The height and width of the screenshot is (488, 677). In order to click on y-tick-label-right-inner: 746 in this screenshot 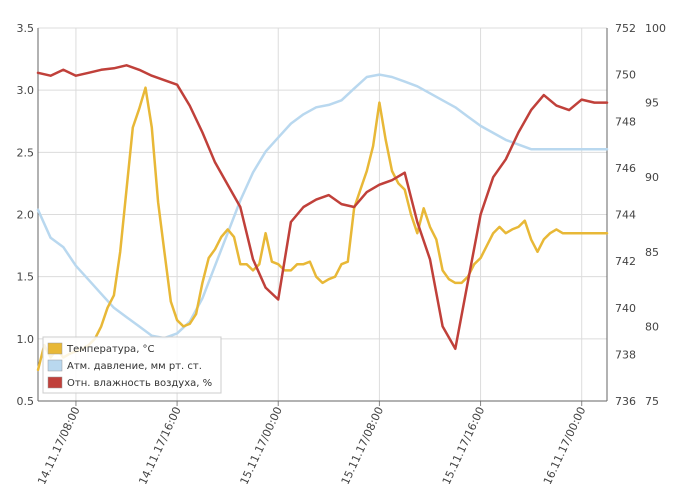, I will do `click(625, 168)`.